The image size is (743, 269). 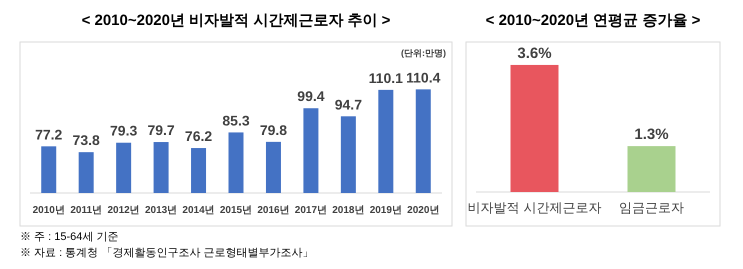 I want to click on chart-title: < 2010~2020년 연평균 증가율 >, so click(x=593, y=20).